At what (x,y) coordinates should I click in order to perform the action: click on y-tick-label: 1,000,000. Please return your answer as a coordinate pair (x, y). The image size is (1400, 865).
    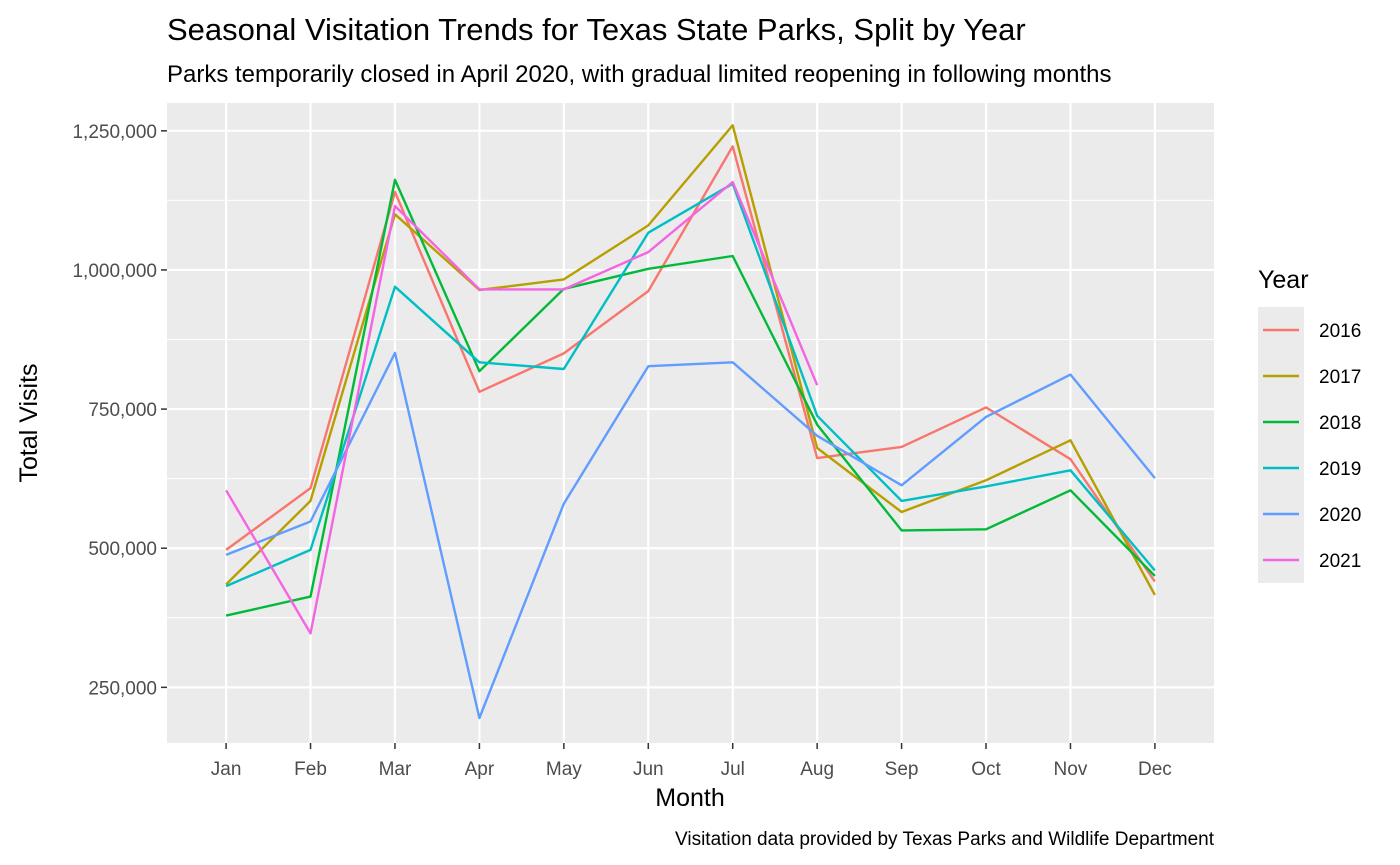
    Looking at the image, I should click on (114, 271).